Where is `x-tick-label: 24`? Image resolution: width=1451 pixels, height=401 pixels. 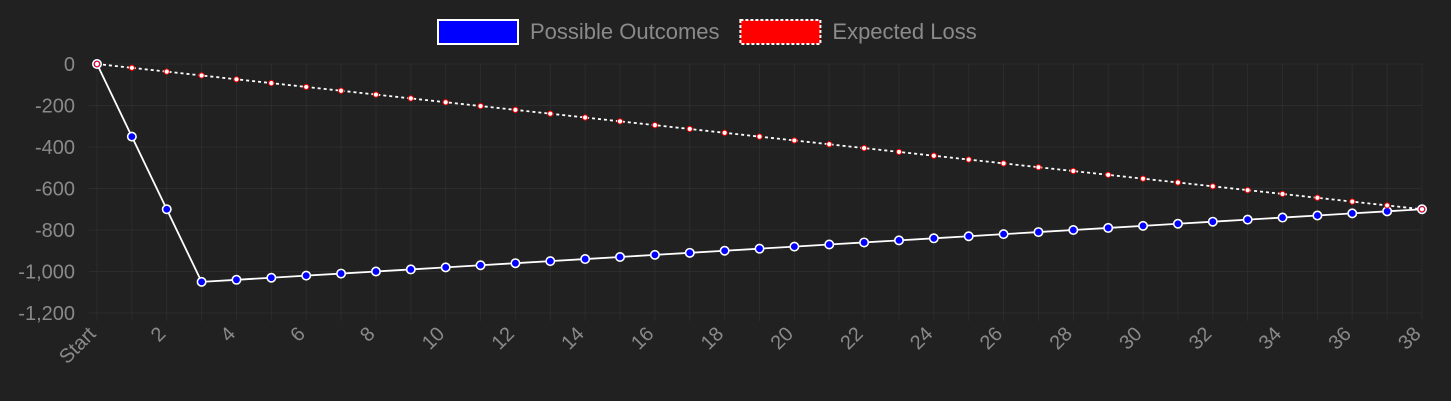 x-tick-label: 24 is located at coordinates (921, 338).